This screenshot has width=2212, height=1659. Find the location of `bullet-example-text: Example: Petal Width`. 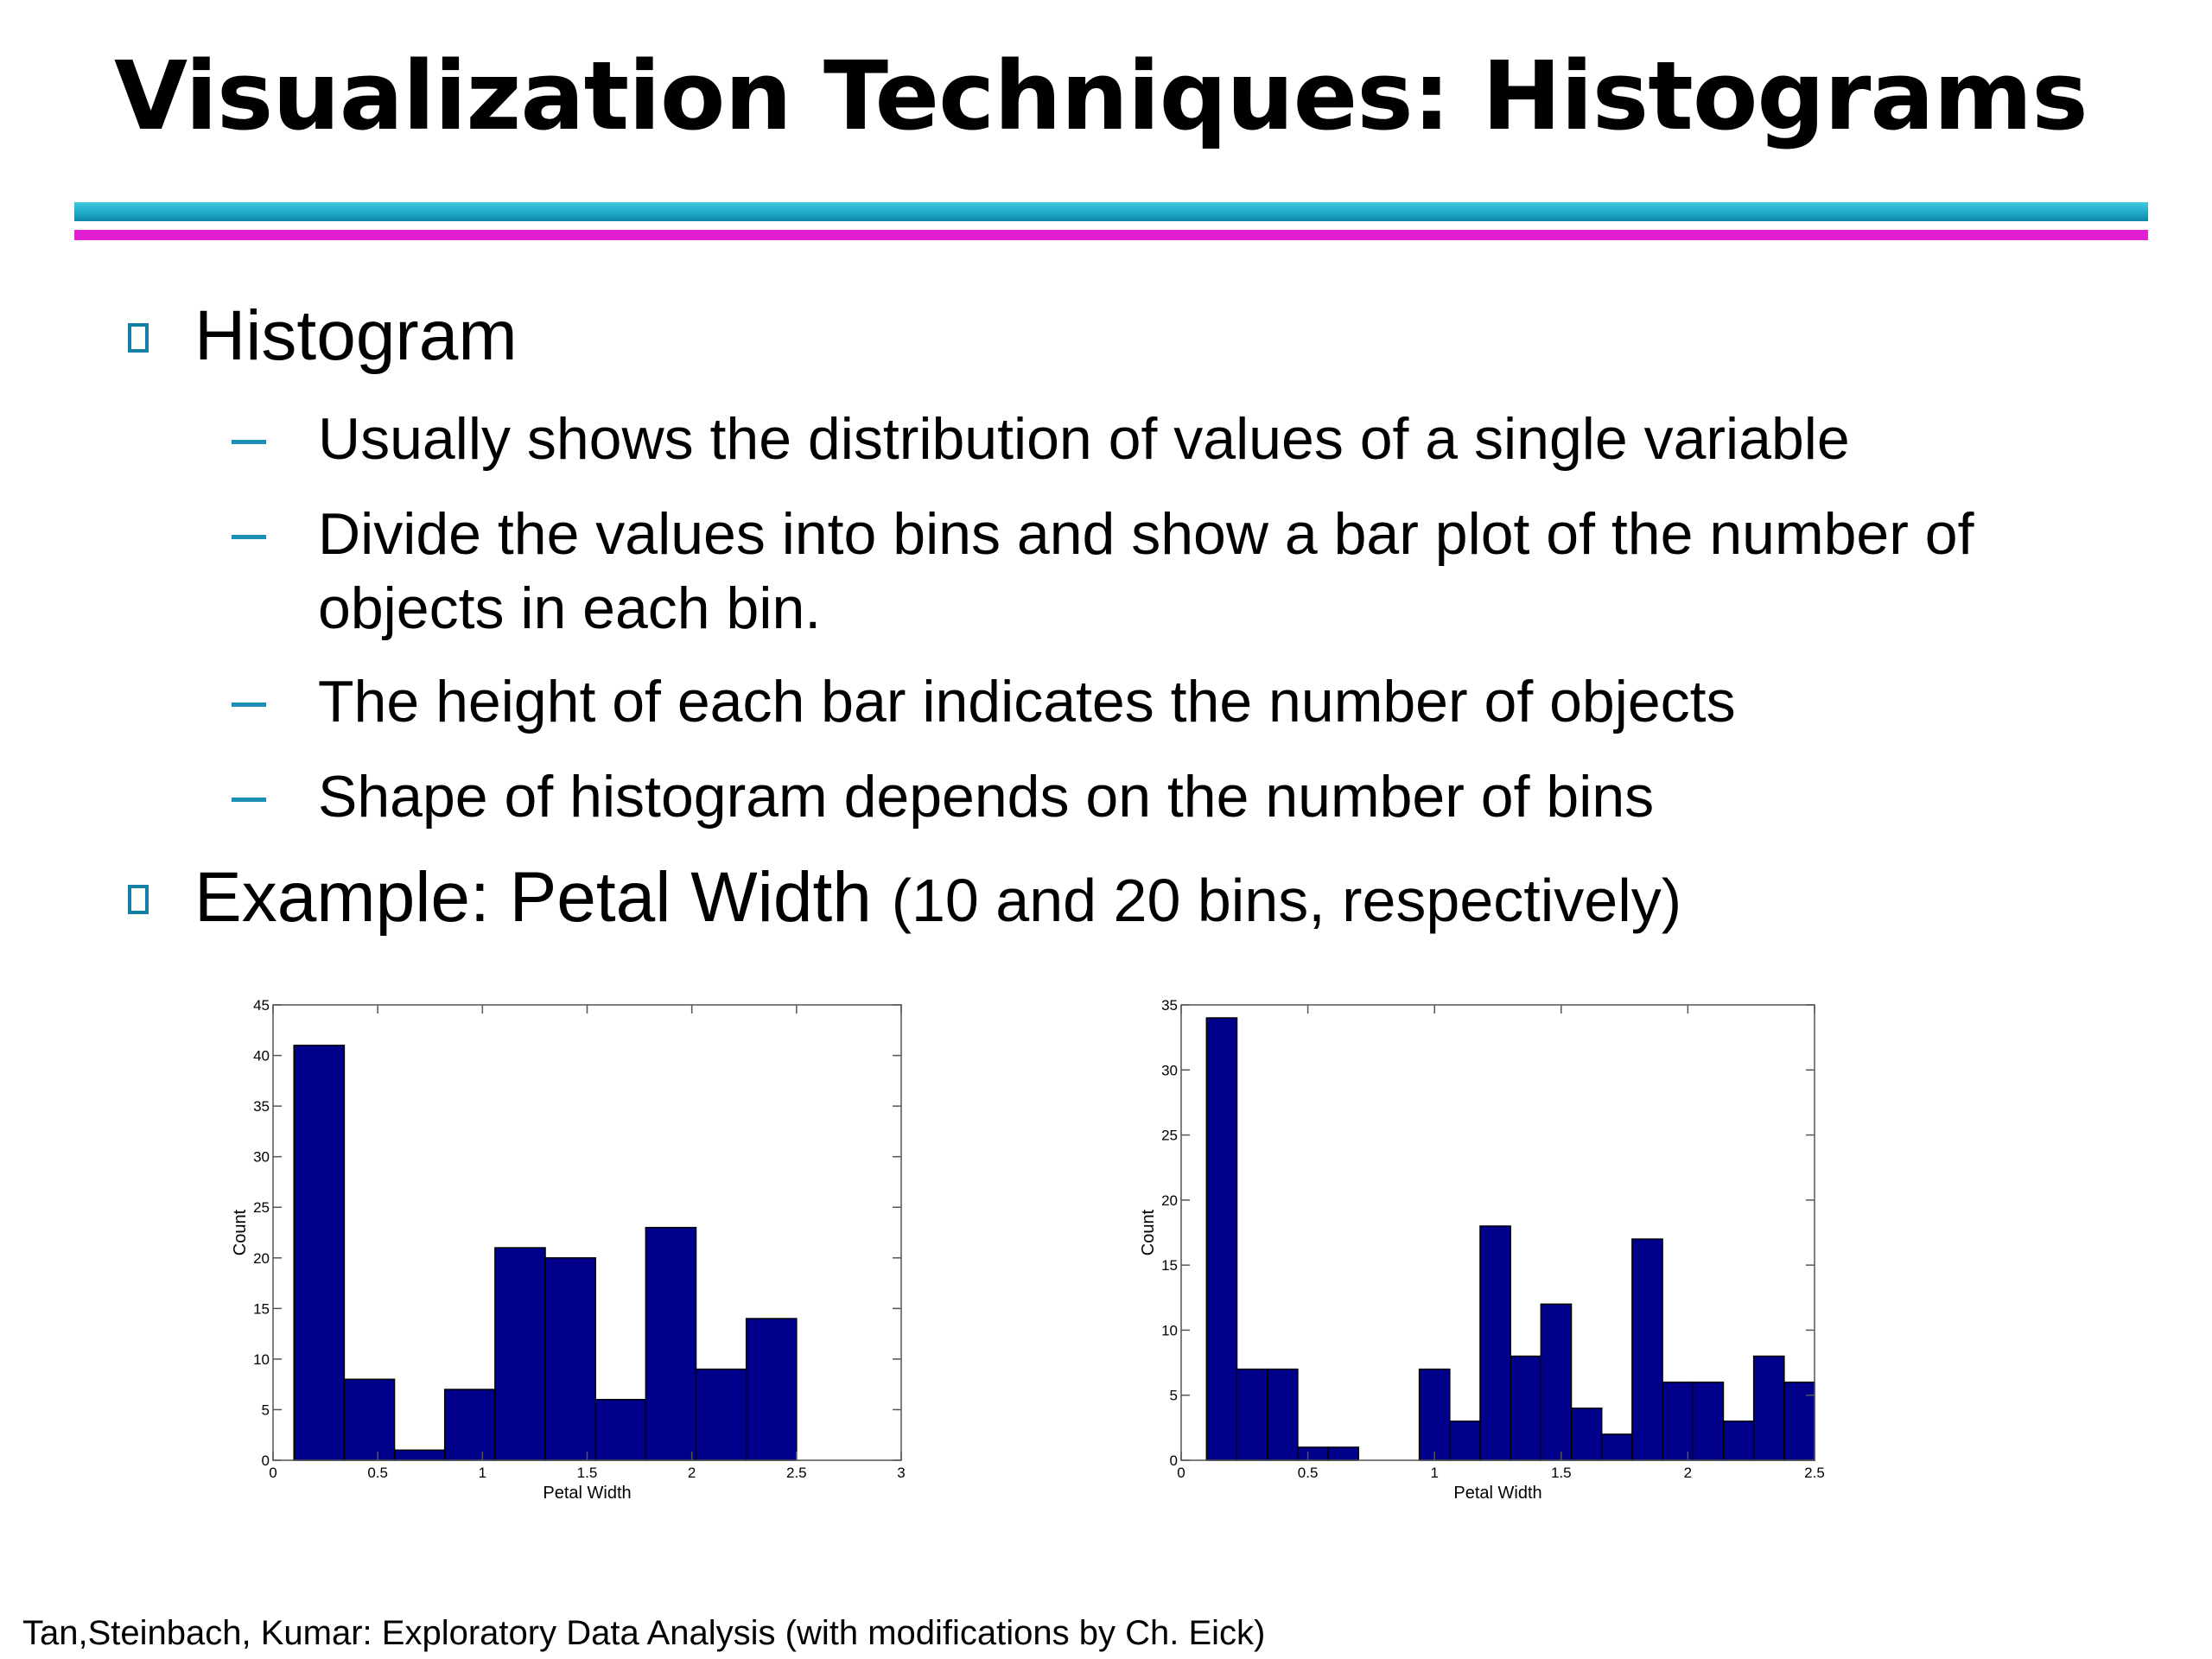

bullet-example-text: Example: Petal Width is located at coordinates (533, 897).